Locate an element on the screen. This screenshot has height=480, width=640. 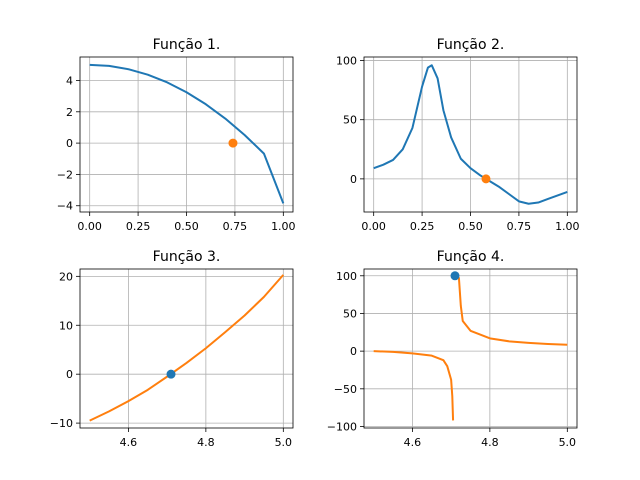
chart-title: Função 1. is located at coordinates (187, 45).